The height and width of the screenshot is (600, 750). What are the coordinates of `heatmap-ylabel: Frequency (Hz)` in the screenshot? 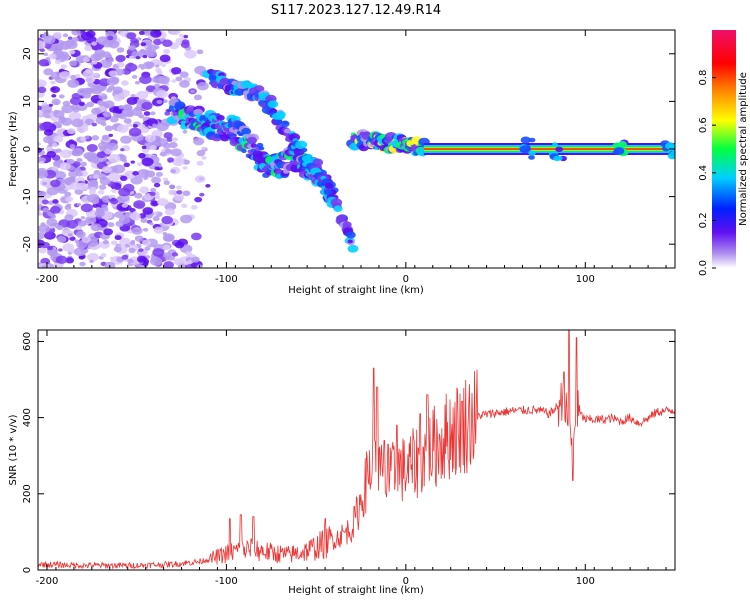 It's located at (13, 149).